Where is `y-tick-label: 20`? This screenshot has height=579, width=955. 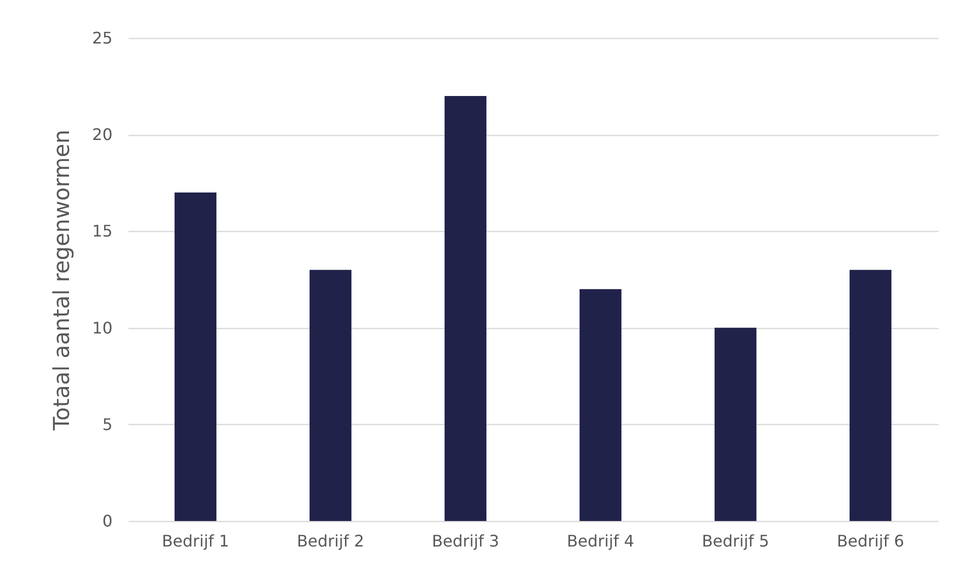
y-tick-label: 20 is located at coordinates (102, 134).